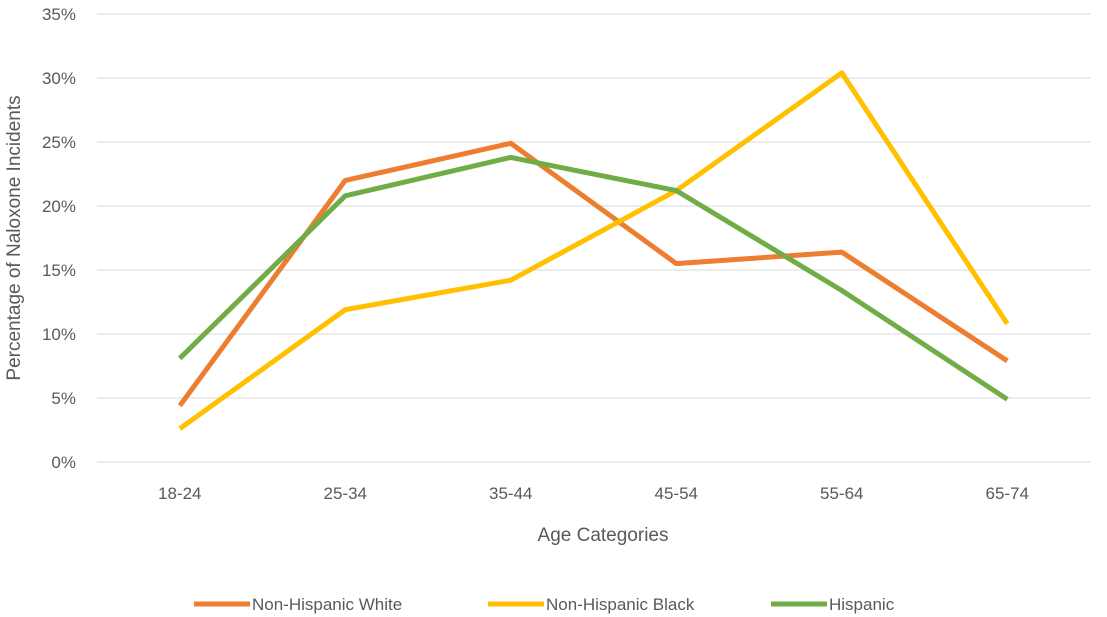 Image resolution: width=1107 pixels, height=617 pixels. I want to click on y-tick-label: 20%, so click(59, 206).